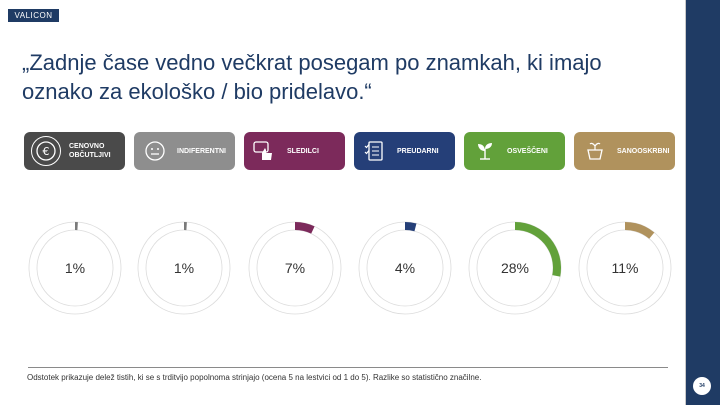 This screenshot has height=405, width=720. Describe the element at coordinates (265, 151) in the screenshot. I see `thumbs-up-icon` at that location.